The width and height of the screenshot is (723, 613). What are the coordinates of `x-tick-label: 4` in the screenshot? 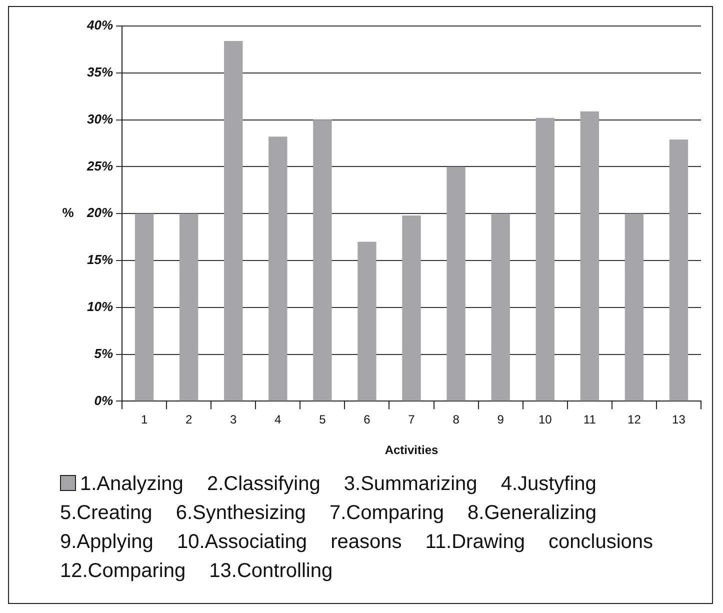 It's located at (278, 419).